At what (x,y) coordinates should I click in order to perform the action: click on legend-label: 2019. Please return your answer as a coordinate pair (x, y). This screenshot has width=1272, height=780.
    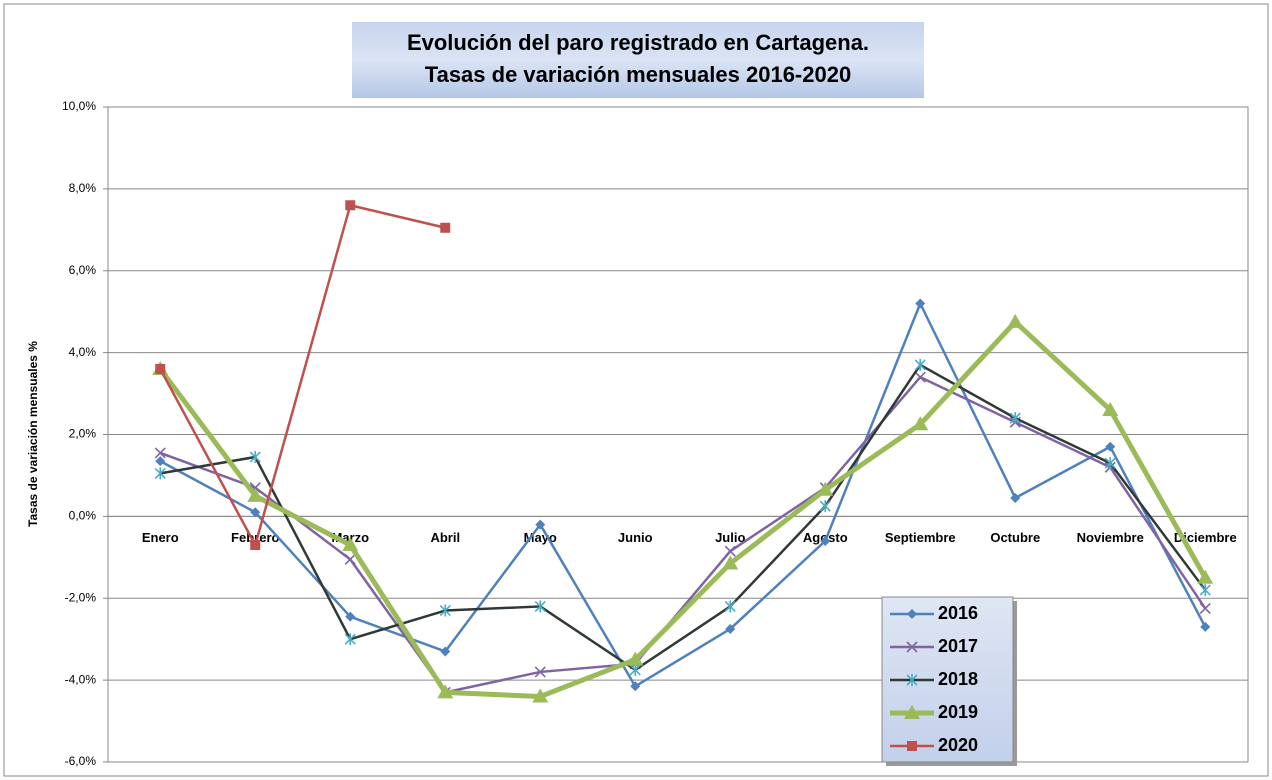
    Looking at the image, I should click on (958, 712).